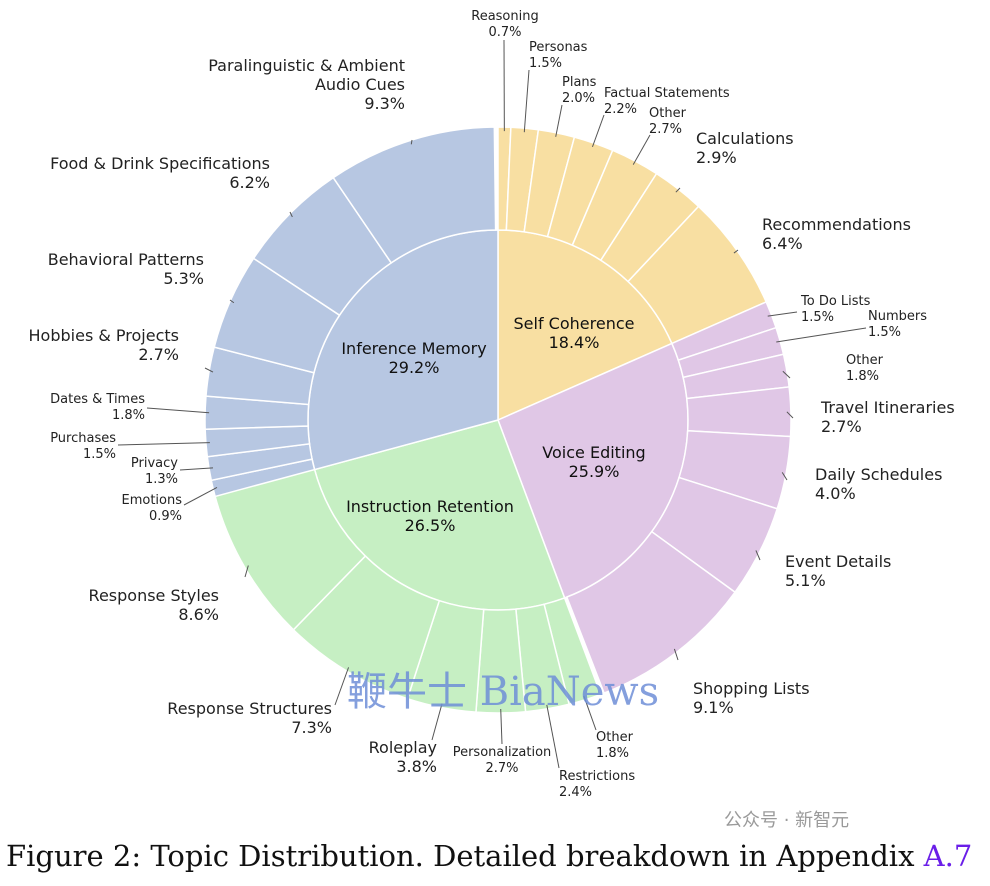 This screenshot has height=886, width=990. I want to click on inner-value-label: 25.9%, so click(594, 471).